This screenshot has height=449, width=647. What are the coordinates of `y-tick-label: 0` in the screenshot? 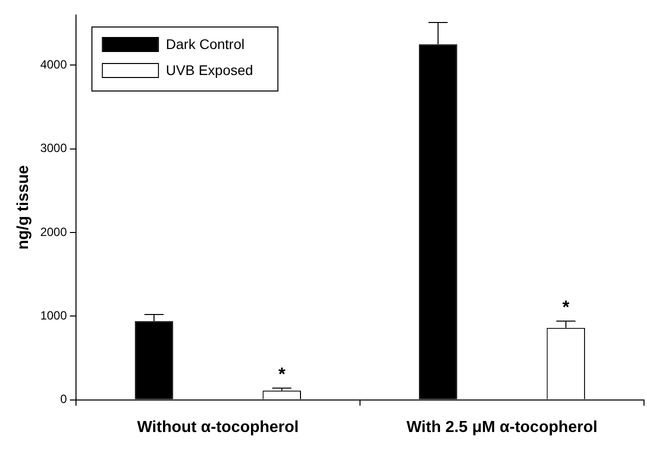 It's located at (64, 399).